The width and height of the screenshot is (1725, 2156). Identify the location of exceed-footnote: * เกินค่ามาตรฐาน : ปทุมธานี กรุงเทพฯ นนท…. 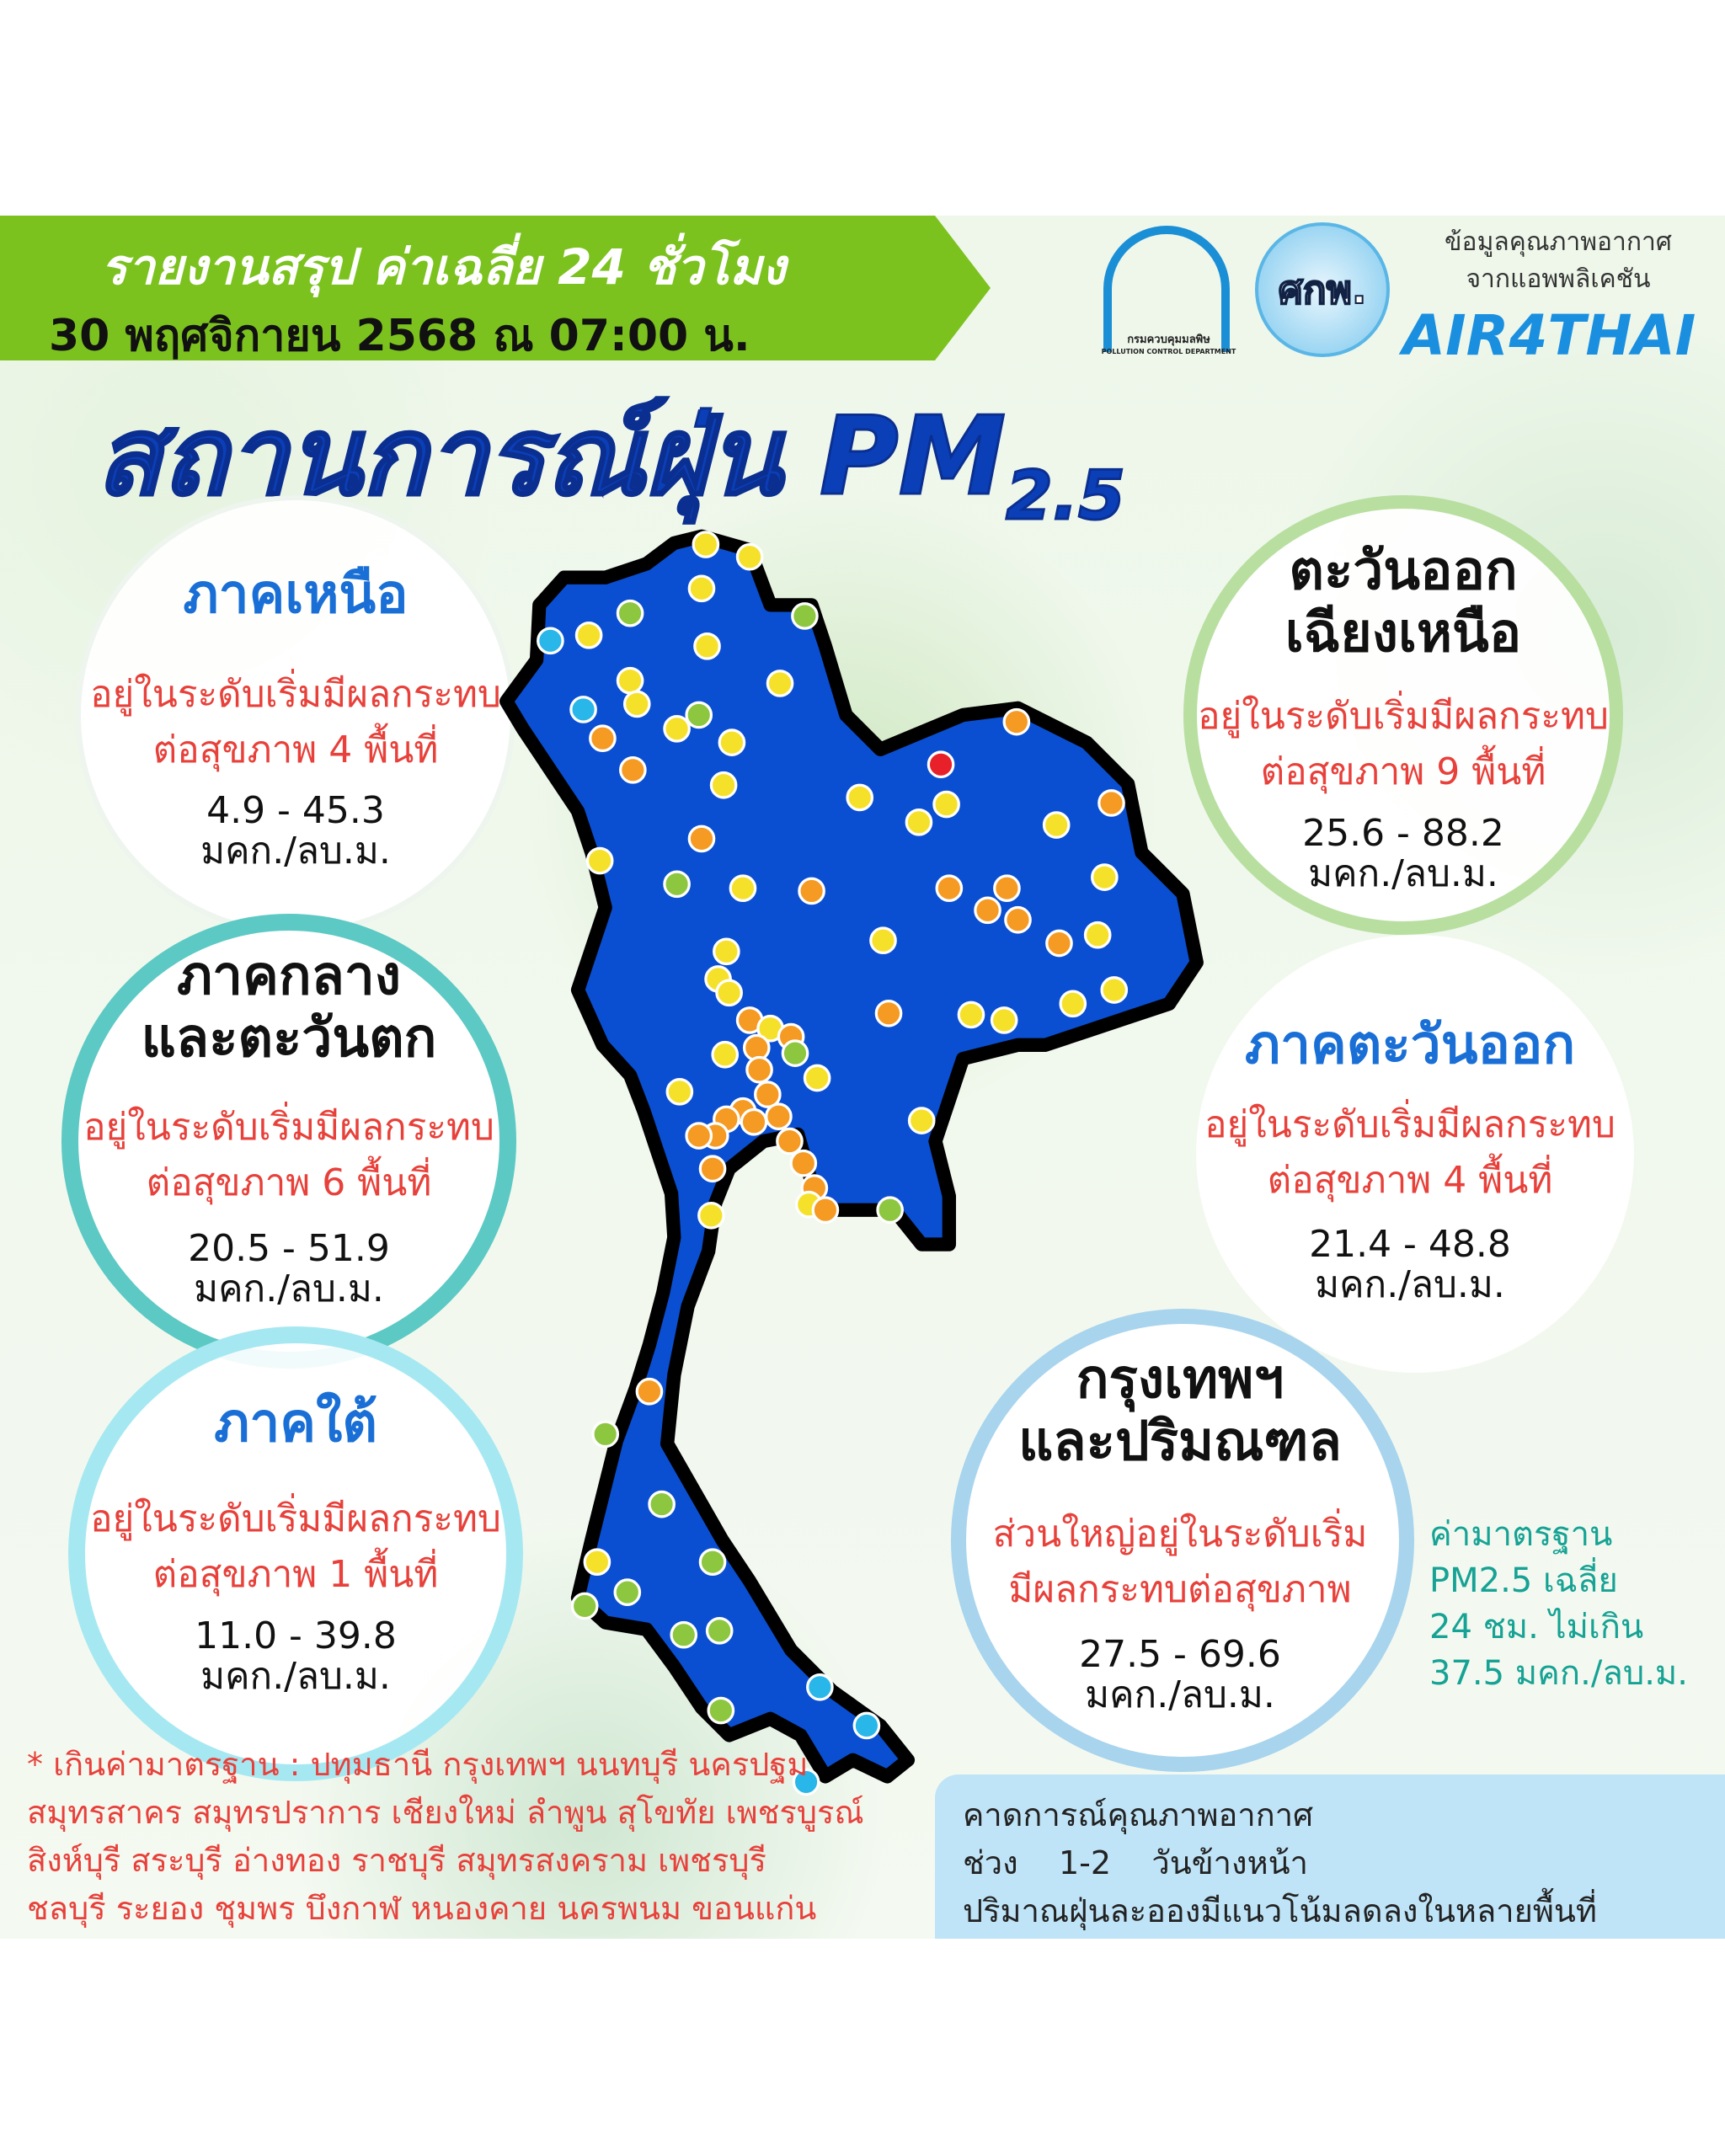
(445, 1836).